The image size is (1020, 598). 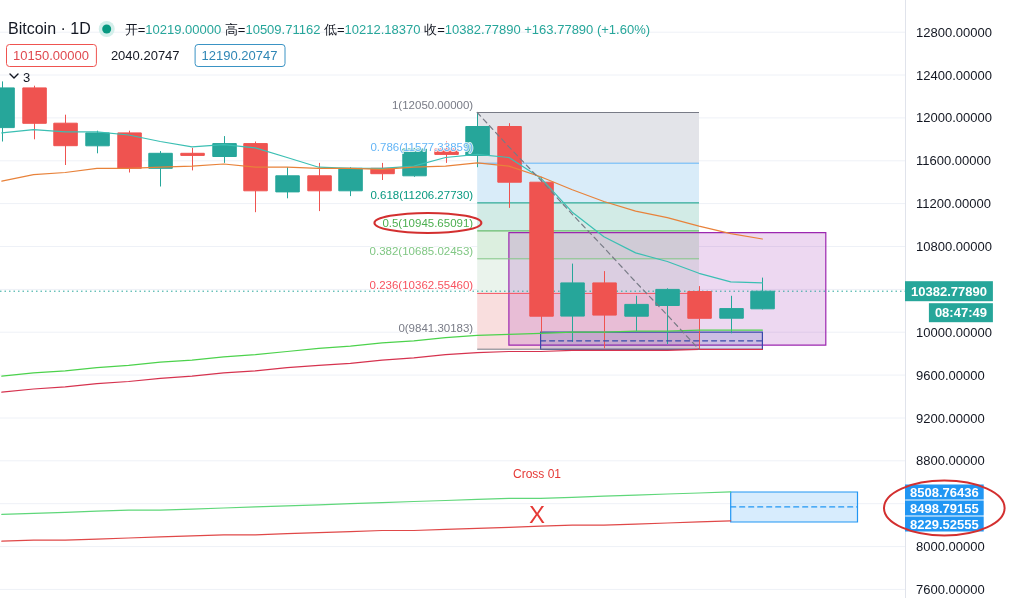 I want to click on y-tick-label: 12800.00000, so click(x=954, y=32).